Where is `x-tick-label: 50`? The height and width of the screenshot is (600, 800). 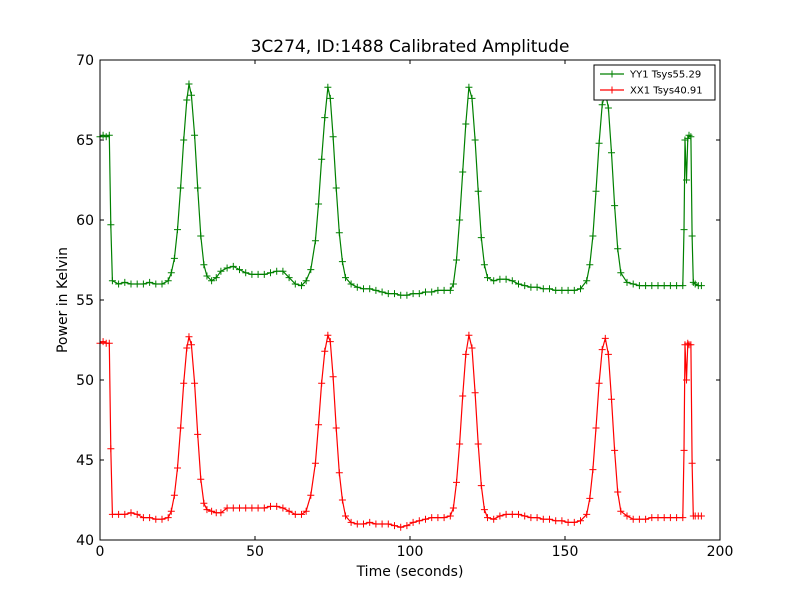
x-tick-label: 50 is located at coordinates (255, 552).